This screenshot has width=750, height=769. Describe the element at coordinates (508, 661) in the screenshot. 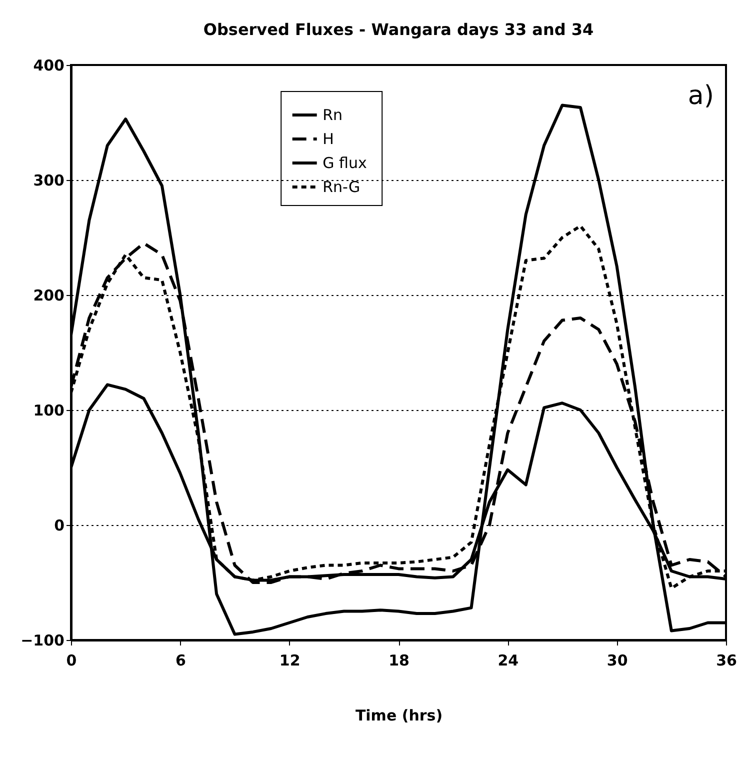

I see `x-tick-label: 24` at that location.